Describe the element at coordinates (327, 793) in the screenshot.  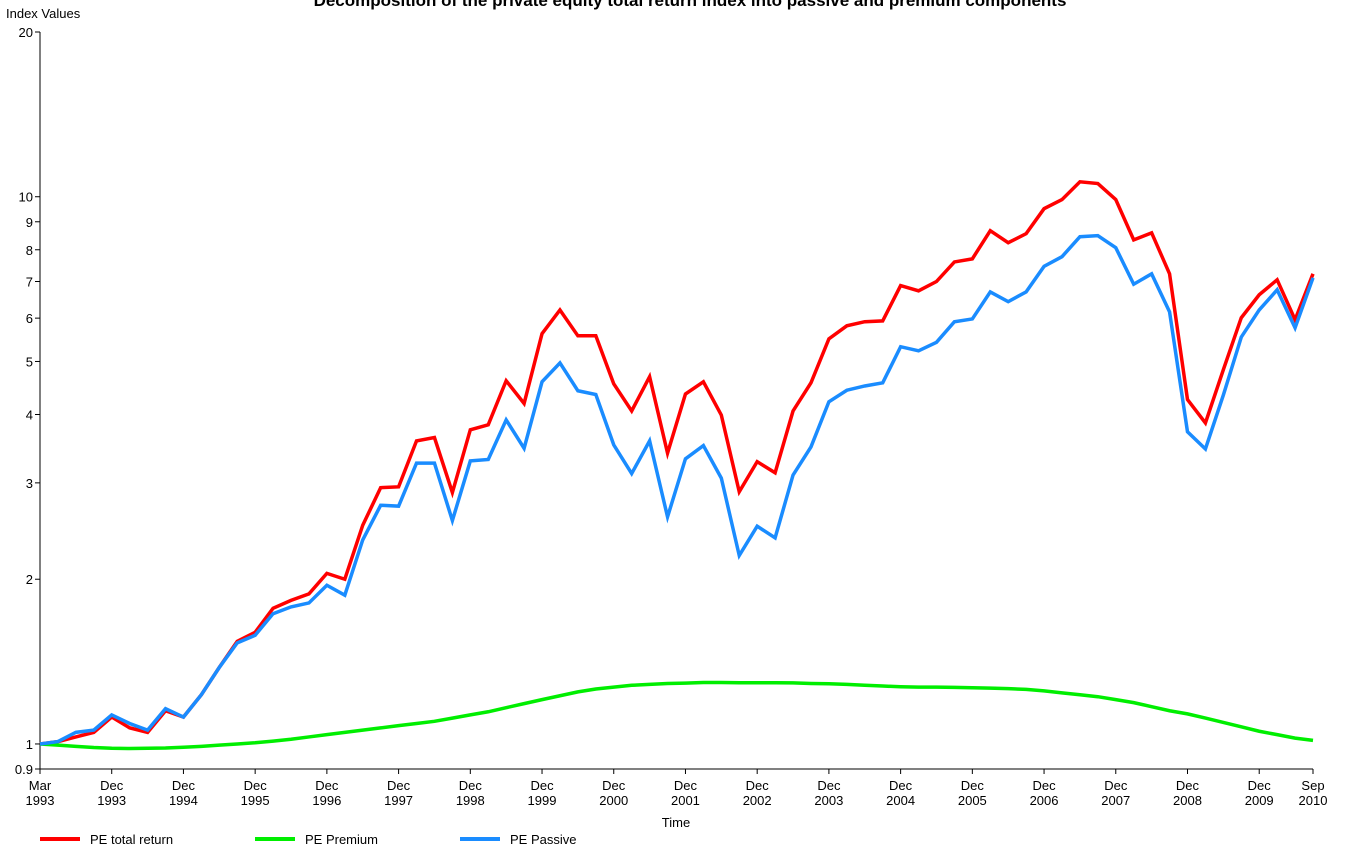
I see `x-tick-label: Dec 1996` at that location.